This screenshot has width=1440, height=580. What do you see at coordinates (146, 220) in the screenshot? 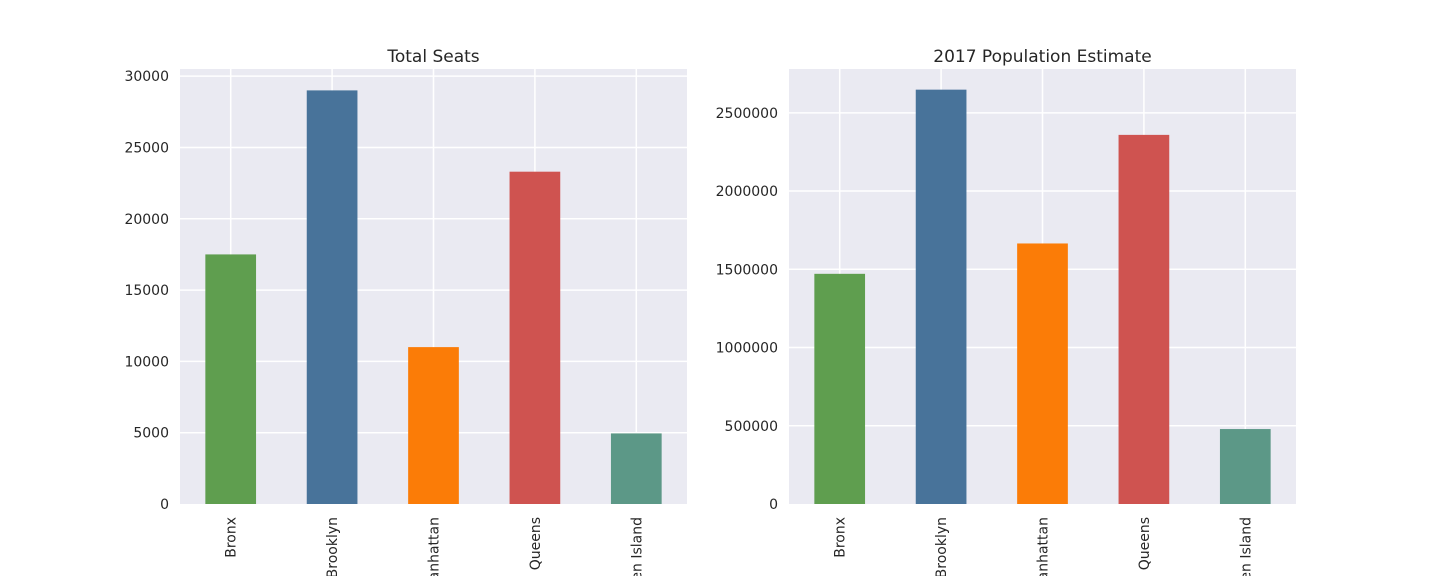
I see `y-tick-label: 20000` at bounding box center [146, 220].